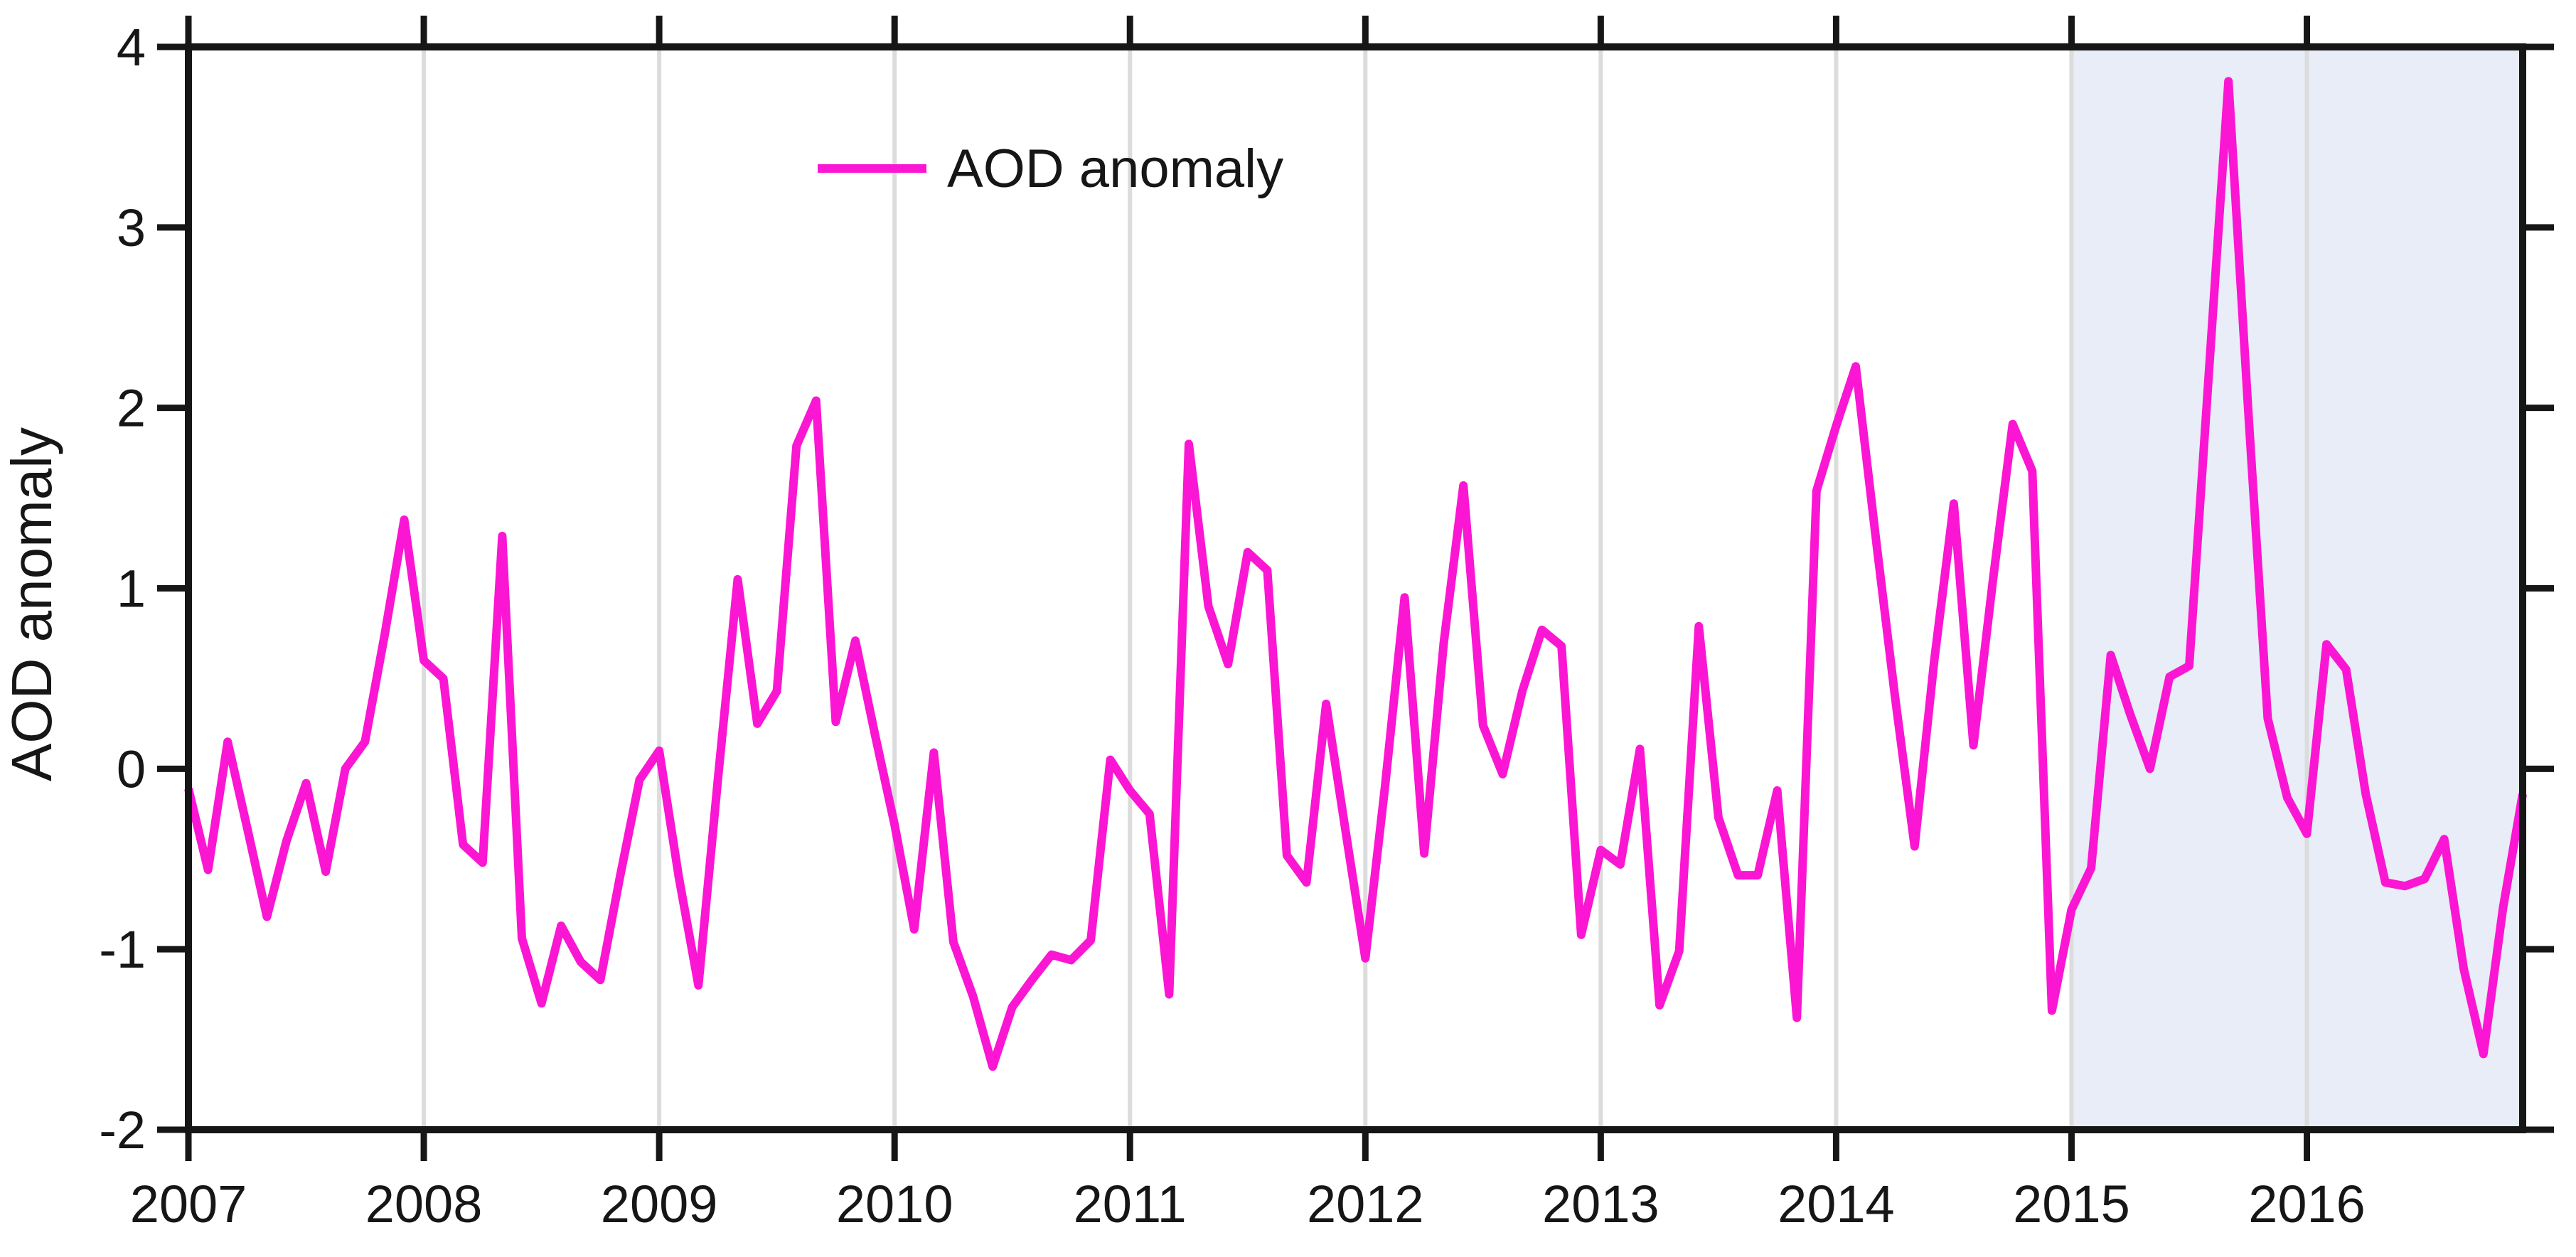 This screenshot has width=2576, height=1257. Describe the element at coordinates (894, 1204) in the screenshot. I see `x-tick-label: 2010` at that location.